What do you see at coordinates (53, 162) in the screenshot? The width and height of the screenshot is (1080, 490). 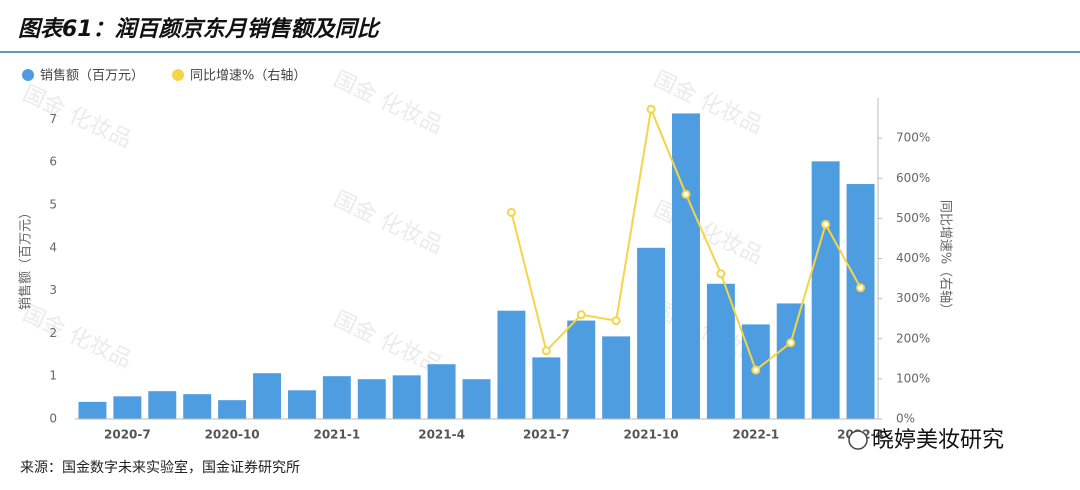 I see `y-tick-label: 6` at bounding box center [53, 162].